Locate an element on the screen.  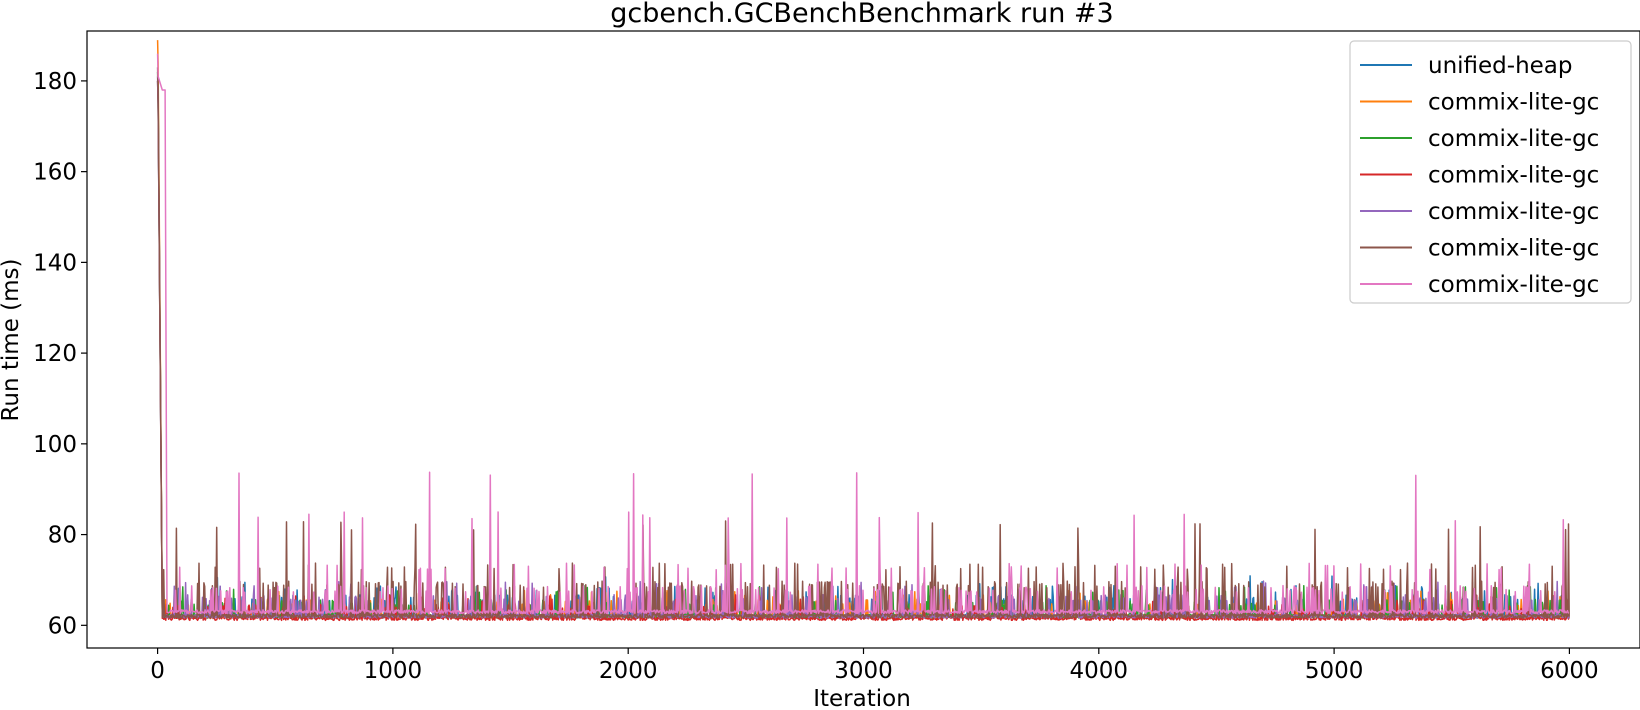
legend-label-2: commix-lite-gc is located at coordinates (1513, 139).